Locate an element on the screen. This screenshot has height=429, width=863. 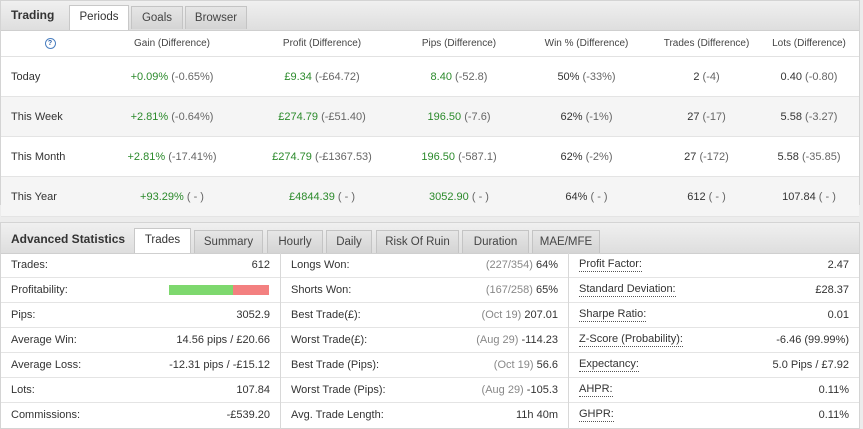
pips-diff: ( - ) is located at coordinates (480, 196).